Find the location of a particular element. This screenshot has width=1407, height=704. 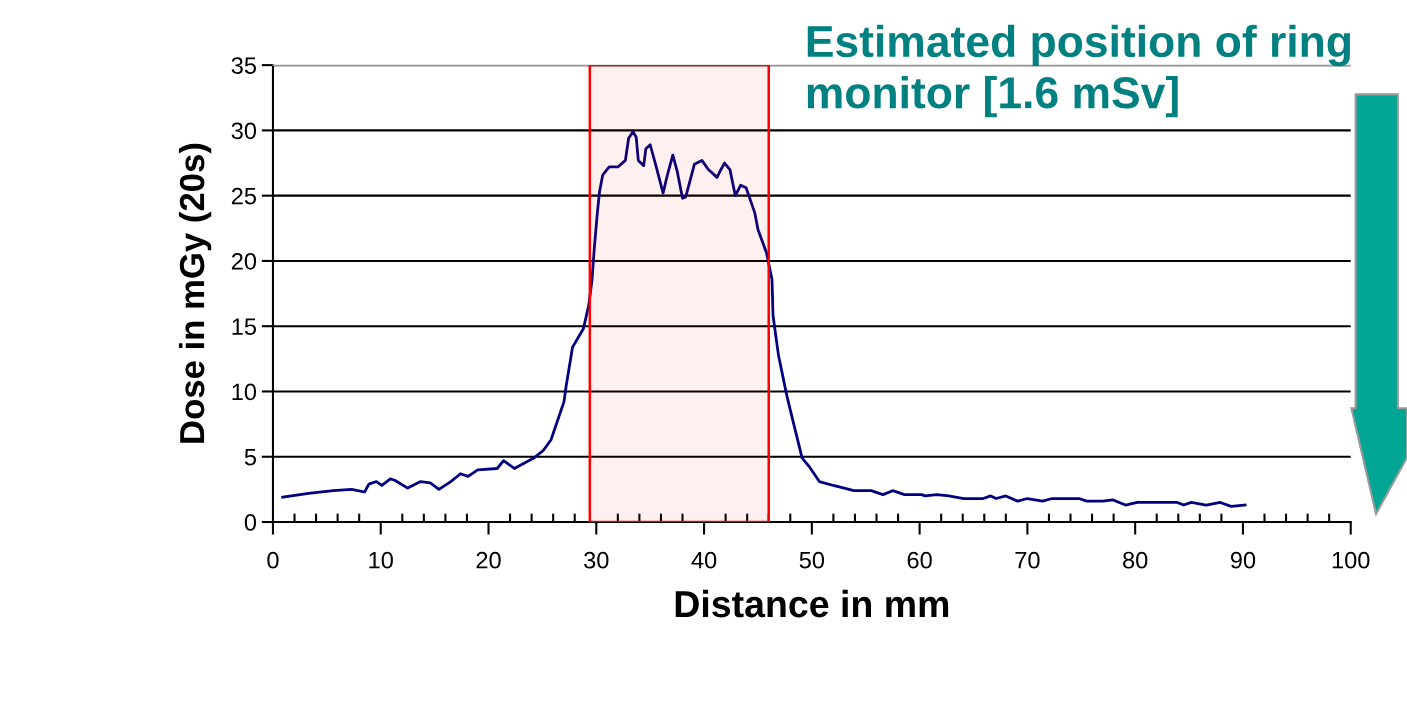

y-tick-label: 15 is located at coordinates (244, 326).